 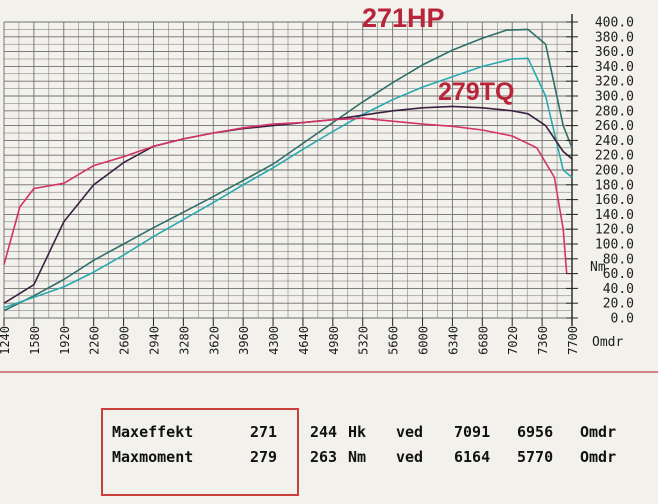 I want to click on hp-annotation: 271HP, so click(x=403, y=18).